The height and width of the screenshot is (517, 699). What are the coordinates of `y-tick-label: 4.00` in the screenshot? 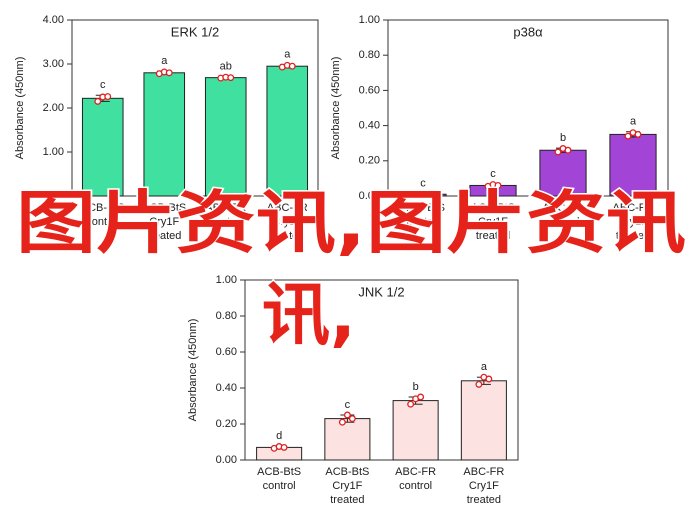 It's located at (53, 20).